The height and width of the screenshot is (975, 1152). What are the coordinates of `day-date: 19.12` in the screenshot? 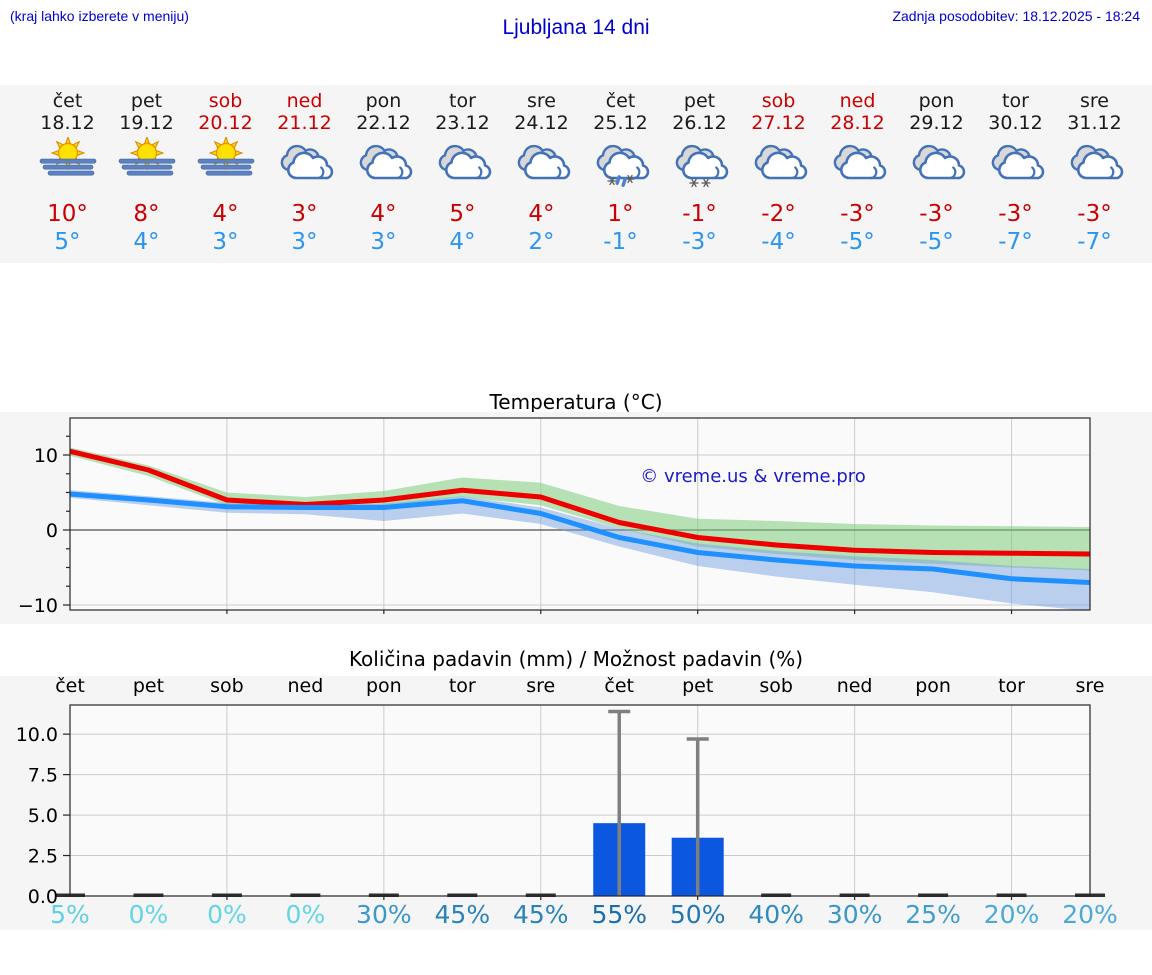 It's located at (146, 123).